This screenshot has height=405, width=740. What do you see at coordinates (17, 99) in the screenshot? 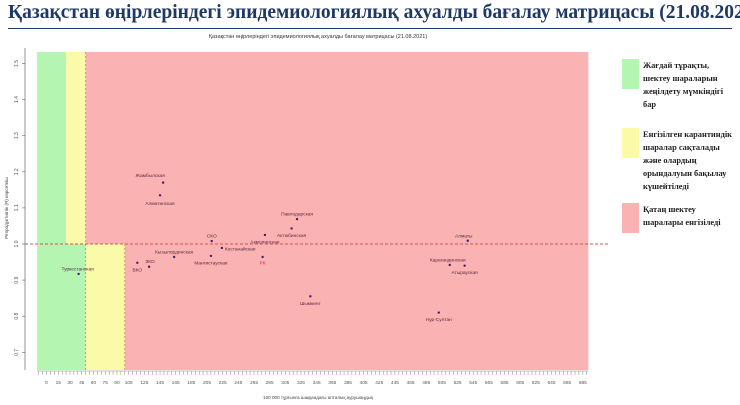
I see `y-tick-label: 1.4` at bounding box center [17, 99].